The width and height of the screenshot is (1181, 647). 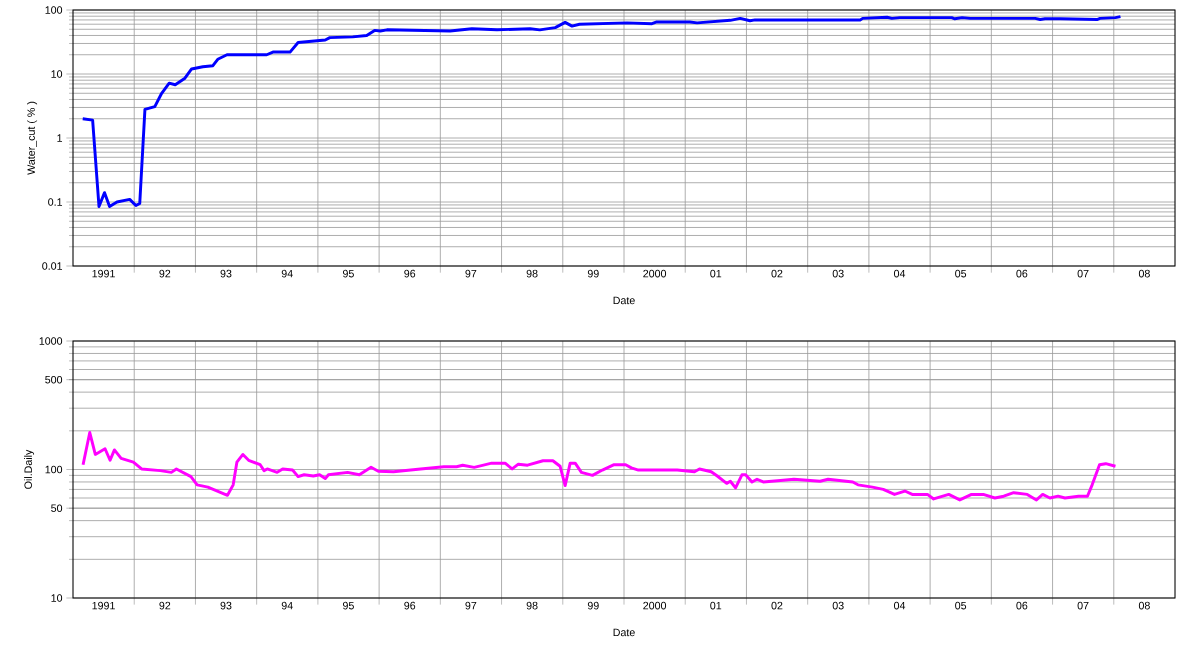 What do you see at coordinates (51, 341) in the screenshot?
I see `y-tick-label: 1000` at bounding box center [51, 341].